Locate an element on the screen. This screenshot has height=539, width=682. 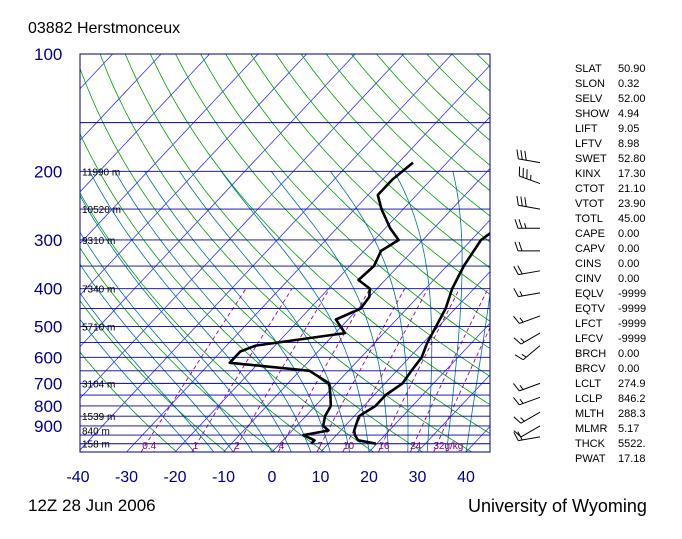
pressure-tick-label: 500 is located at coordinates (48, 326).